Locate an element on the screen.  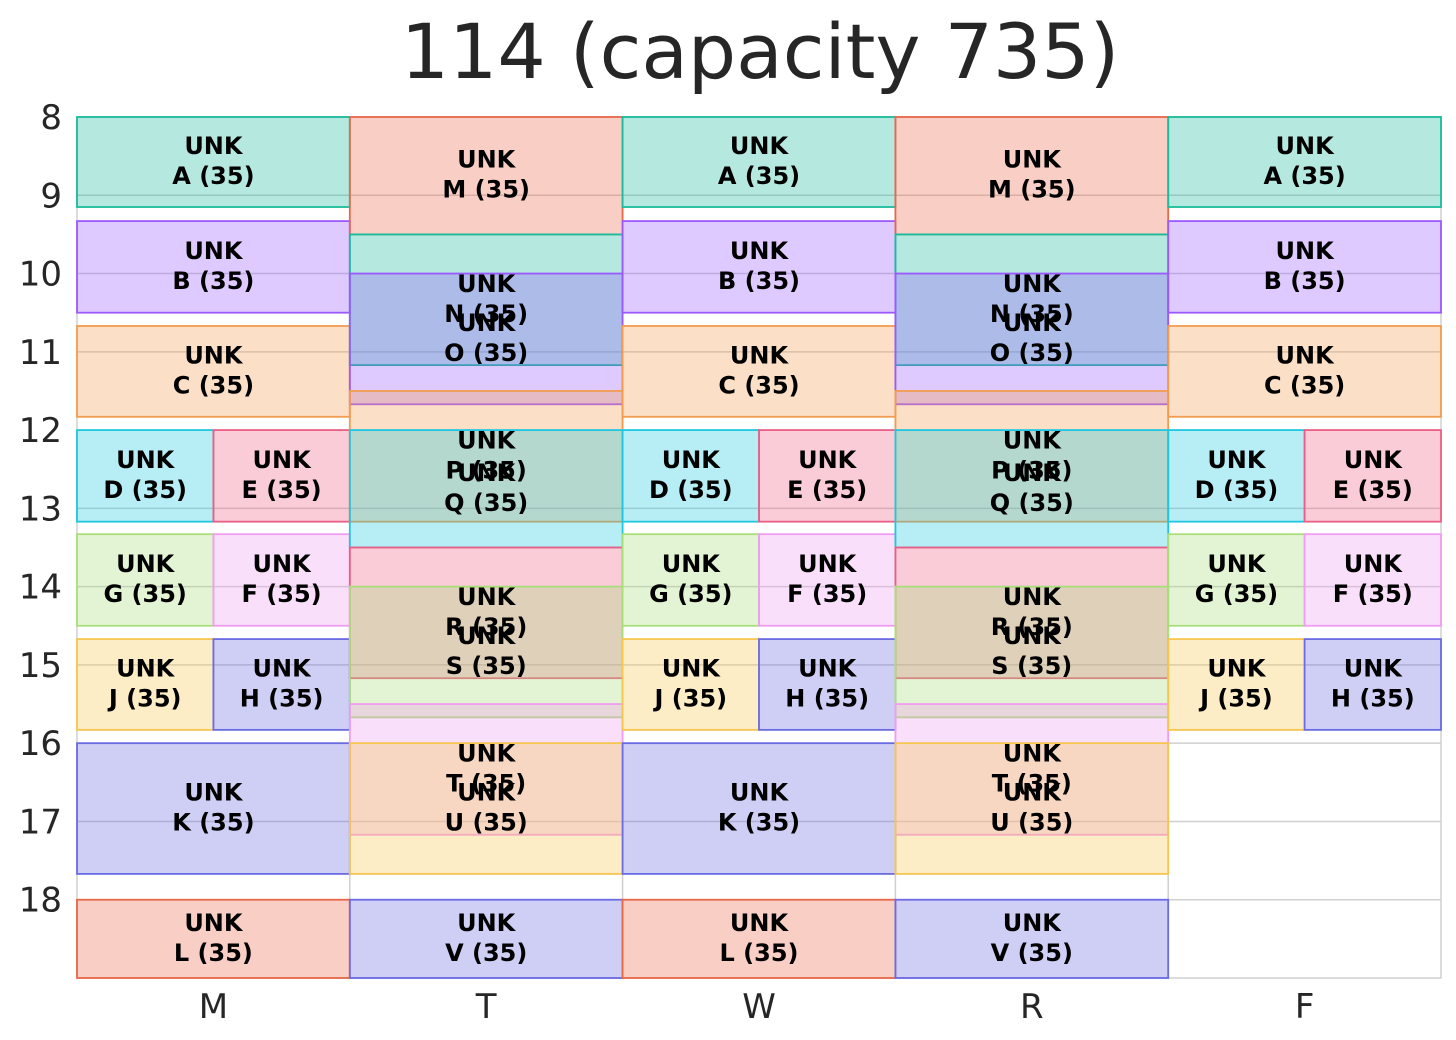
y-tick-label: 17 is located at coordinates (40, 822).